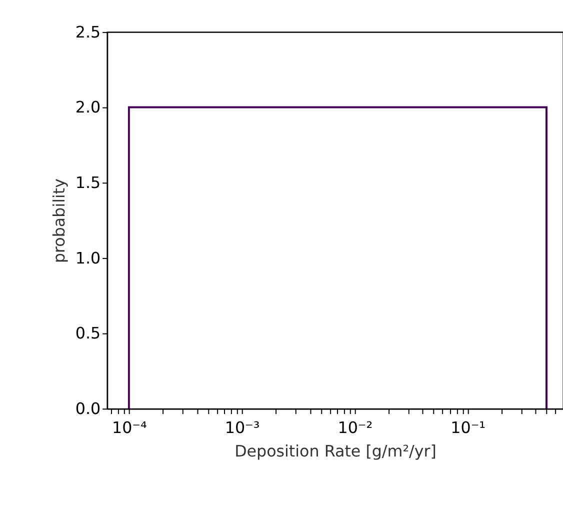 The width and height of the screenshot is (563, 506). What do you see at coordinates (88, 182) in the screenshot?
I see `y-tick-label: 1.5` at bounding box center [88, 182].